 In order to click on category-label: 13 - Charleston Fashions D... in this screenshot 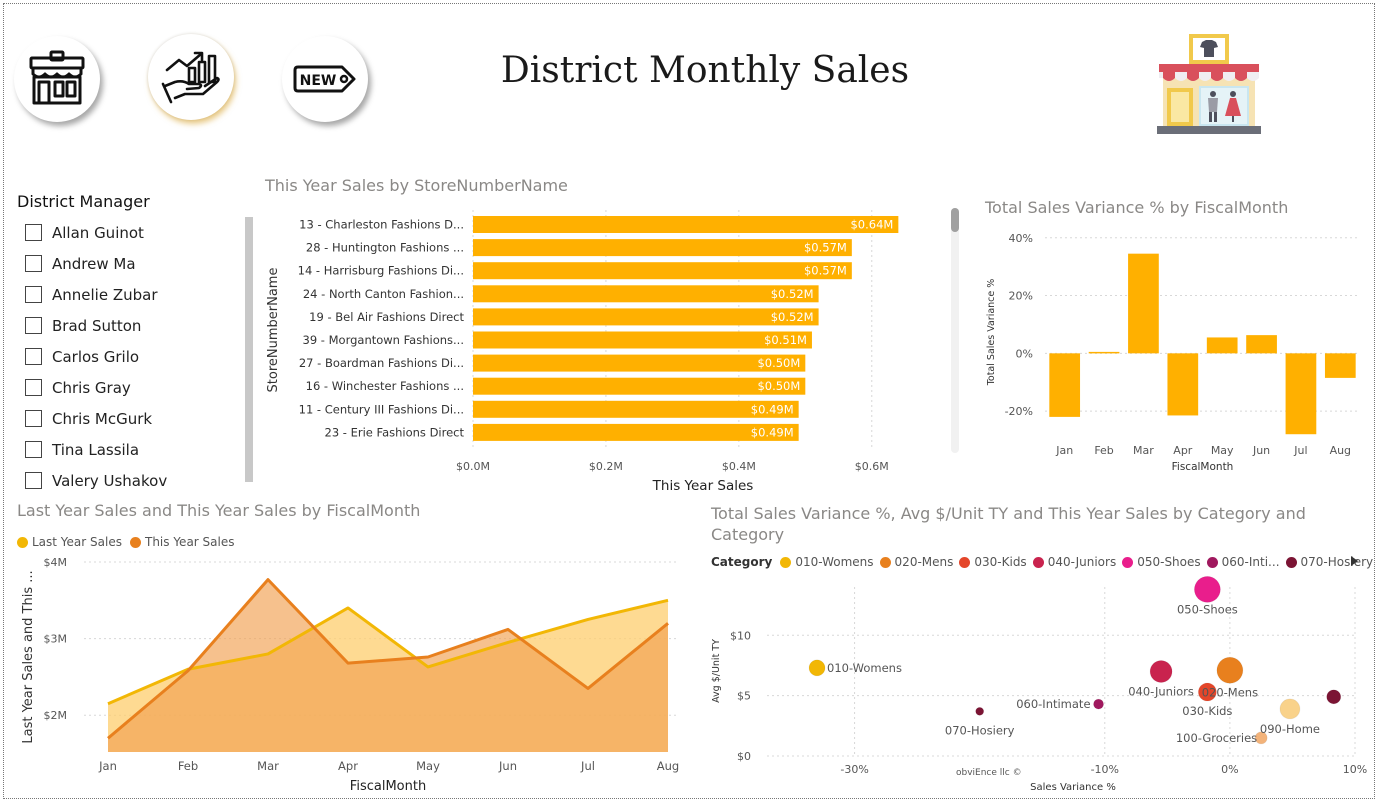, I will do `click(381, 225)`.